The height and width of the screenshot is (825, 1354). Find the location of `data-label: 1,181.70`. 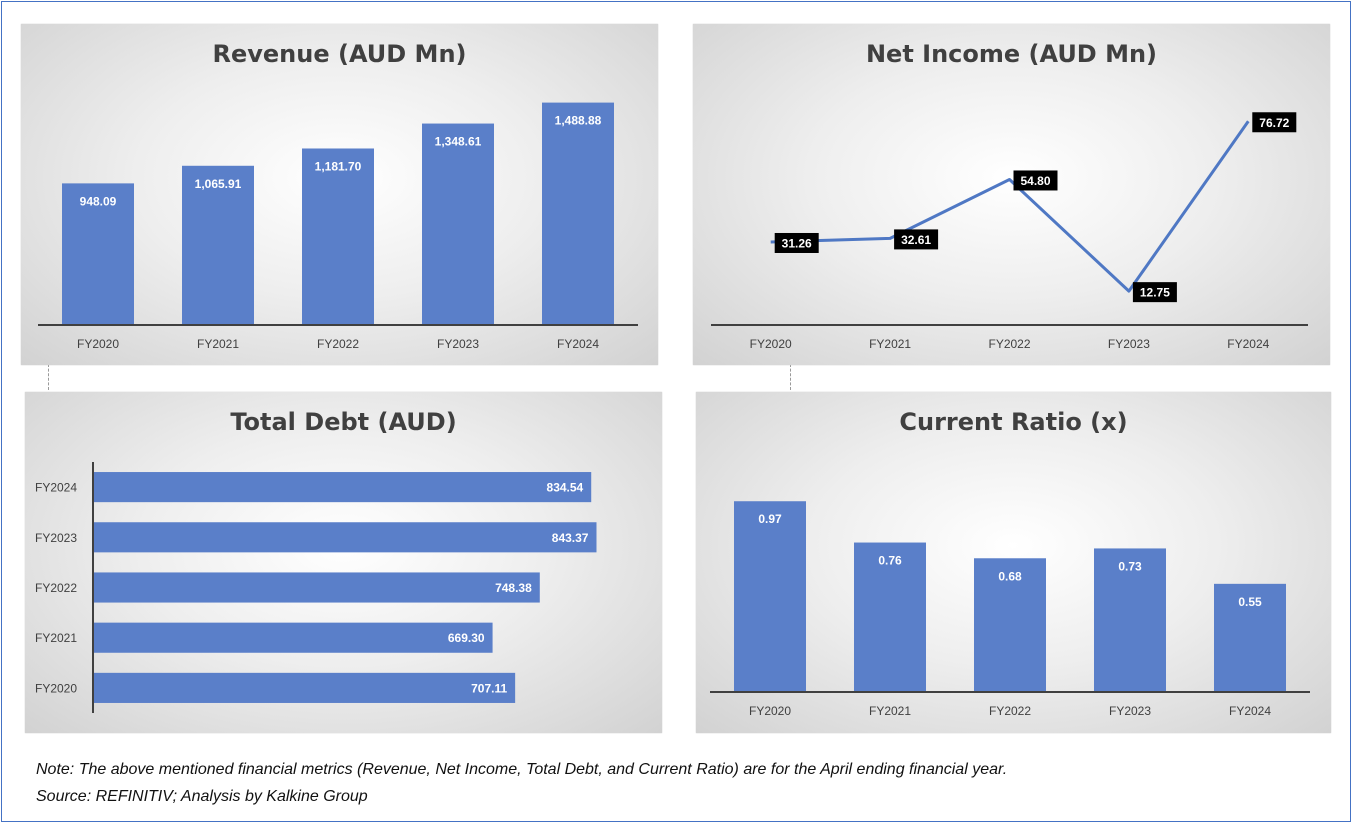

data-label: 1,181.70 is located at coordinates (338, 166).